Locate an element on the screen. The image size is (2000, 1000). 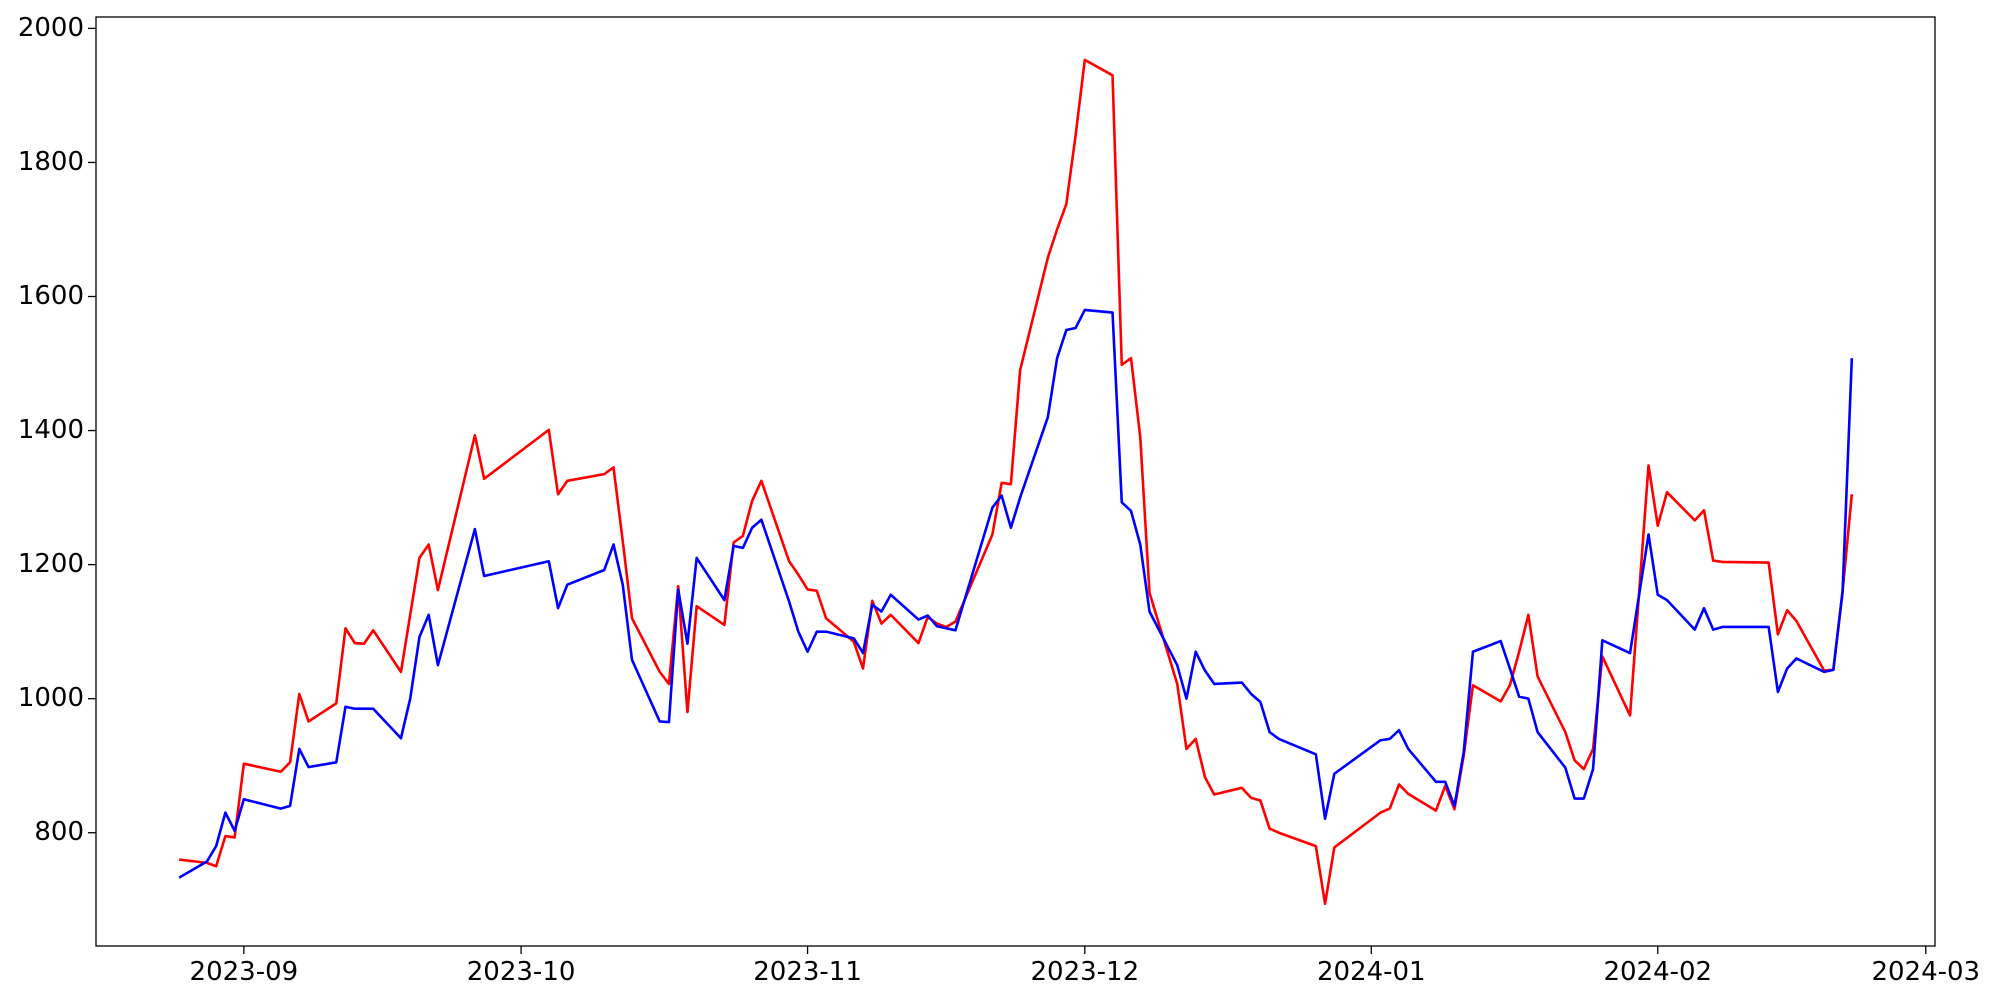
x-tick-label: 2024-02 is located at coordinates (1657, 972).